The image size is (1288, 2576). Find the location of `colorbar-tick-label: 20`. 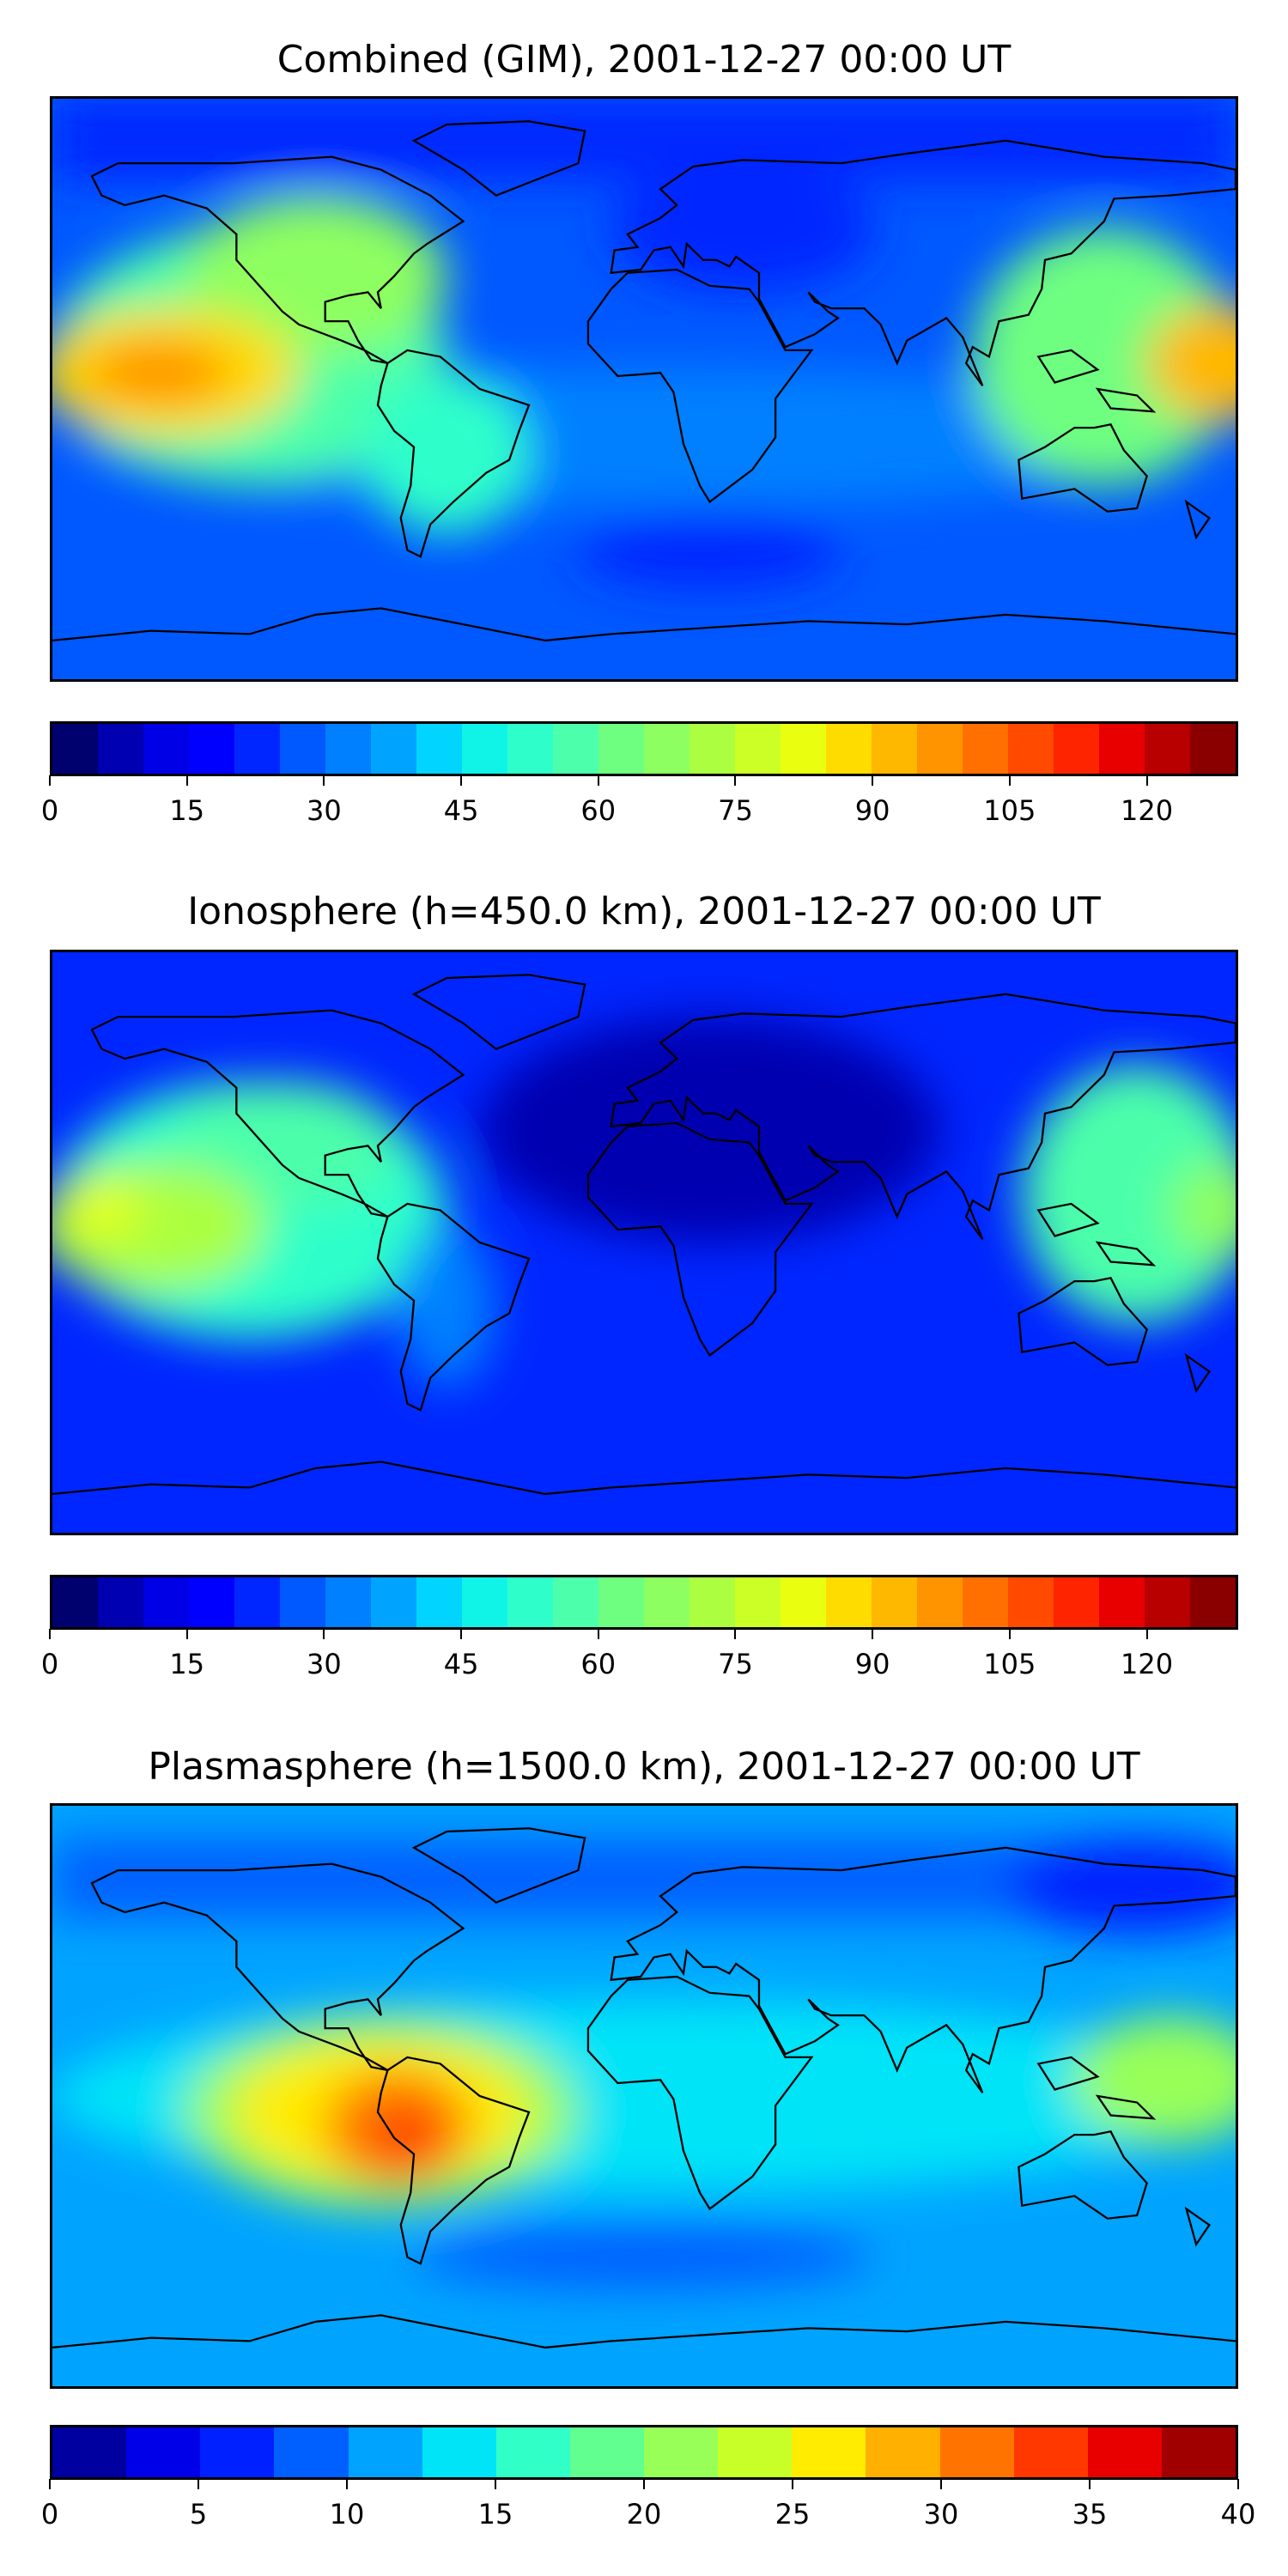

colorbar-tick-label: 20 is located at coordinates (644, 2514).